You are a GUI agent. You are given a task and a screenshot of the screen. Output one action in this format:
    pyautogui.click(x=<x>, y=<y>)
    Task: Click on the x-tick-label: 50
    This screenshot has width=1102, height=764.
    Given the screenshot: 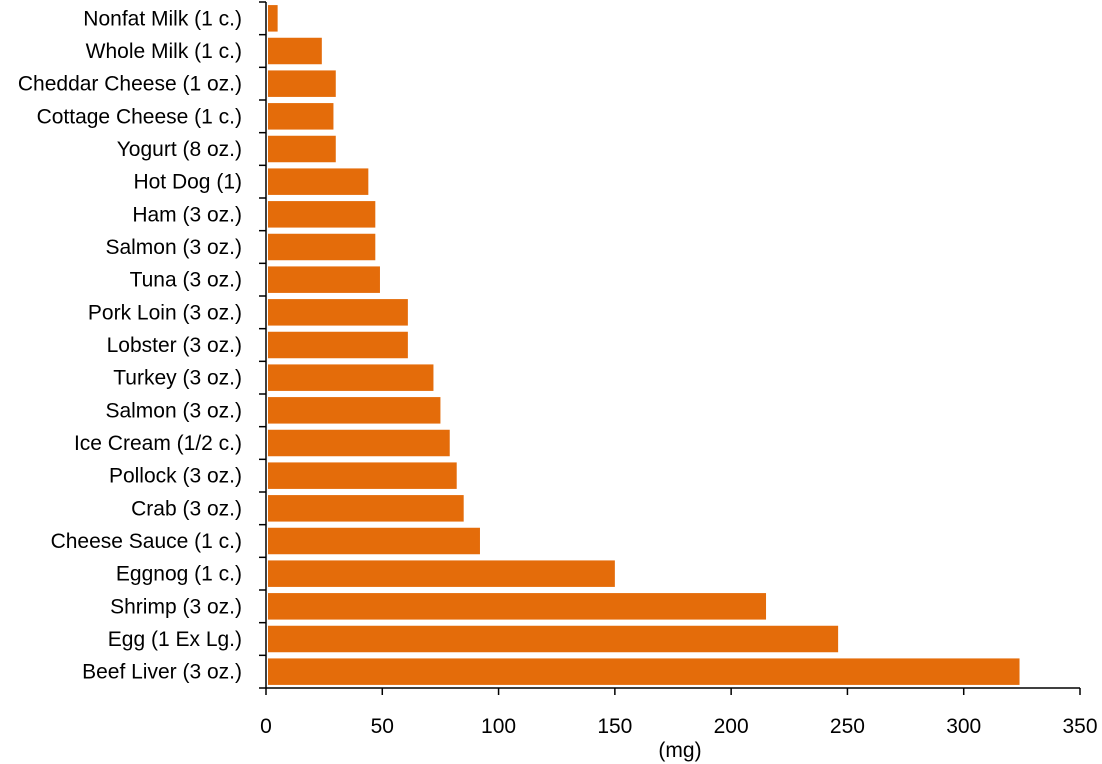 What is the action you would take?
    pyautogui.click(x=382, y=726)
    